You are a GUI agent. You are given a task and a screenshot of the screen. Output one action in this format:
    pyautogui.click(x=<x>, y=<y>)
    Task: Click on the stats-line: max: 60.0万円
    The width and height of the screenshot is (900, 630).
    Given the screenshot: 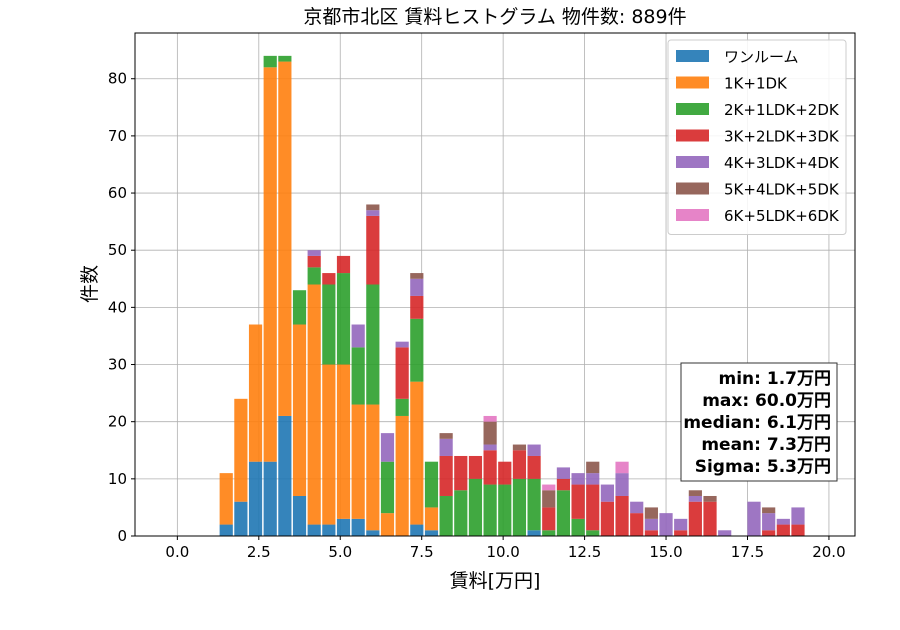 What is the action you would take?
    pyautogui.click(x=766, y=401)
    